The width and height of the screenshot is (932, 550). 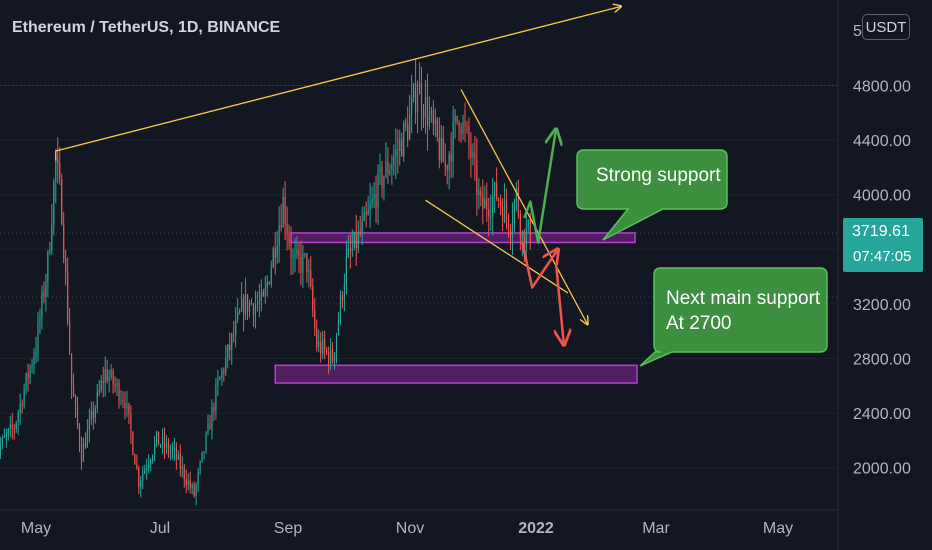 I want to click on x-tick-label: Nov, so click(x=410, y=528).